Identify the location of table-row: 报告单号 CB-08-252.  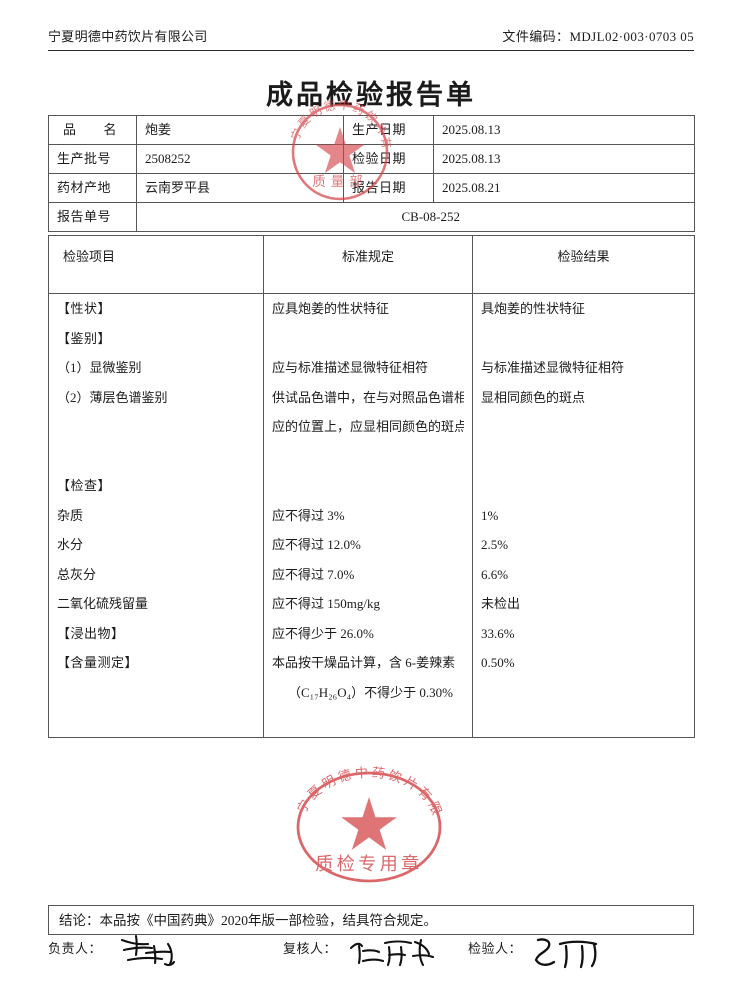
(371, 217).